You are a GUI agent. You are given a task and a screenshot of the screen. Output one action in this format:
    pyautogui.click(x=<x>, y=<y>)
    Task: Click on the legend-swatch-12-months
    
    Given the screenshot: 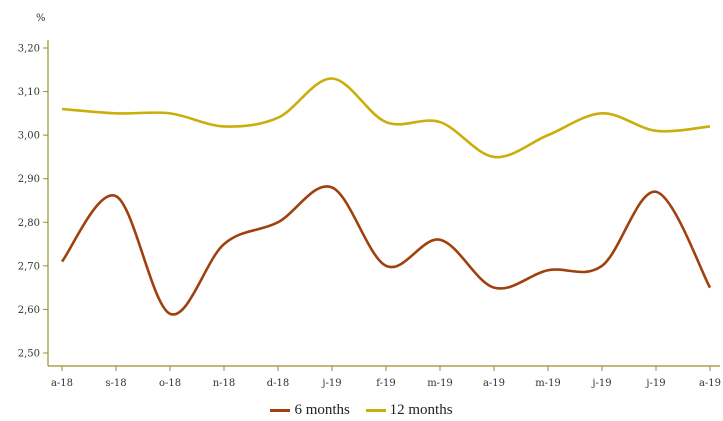 What is the action you would take?
    pyautogui.click(x=375, y=410)
    